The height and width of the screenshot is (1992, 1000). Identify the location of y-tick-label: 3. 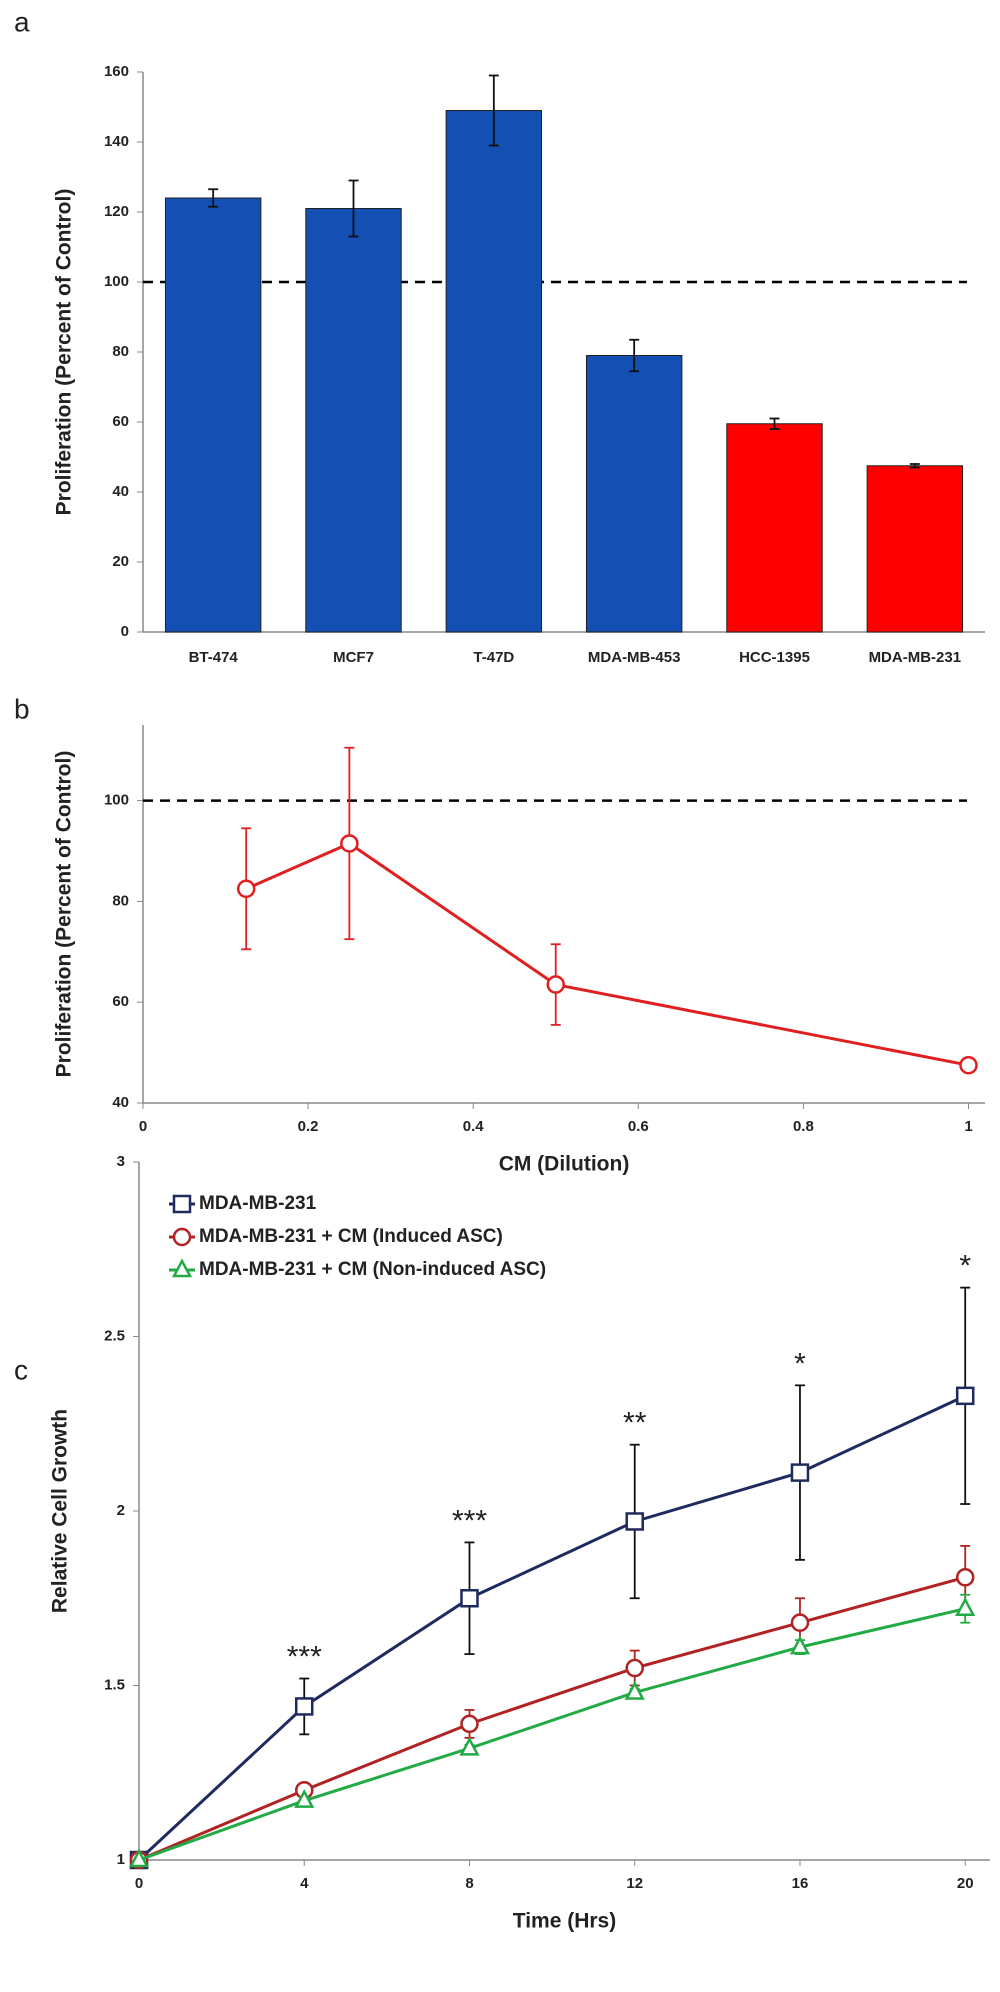
(121, 1161).